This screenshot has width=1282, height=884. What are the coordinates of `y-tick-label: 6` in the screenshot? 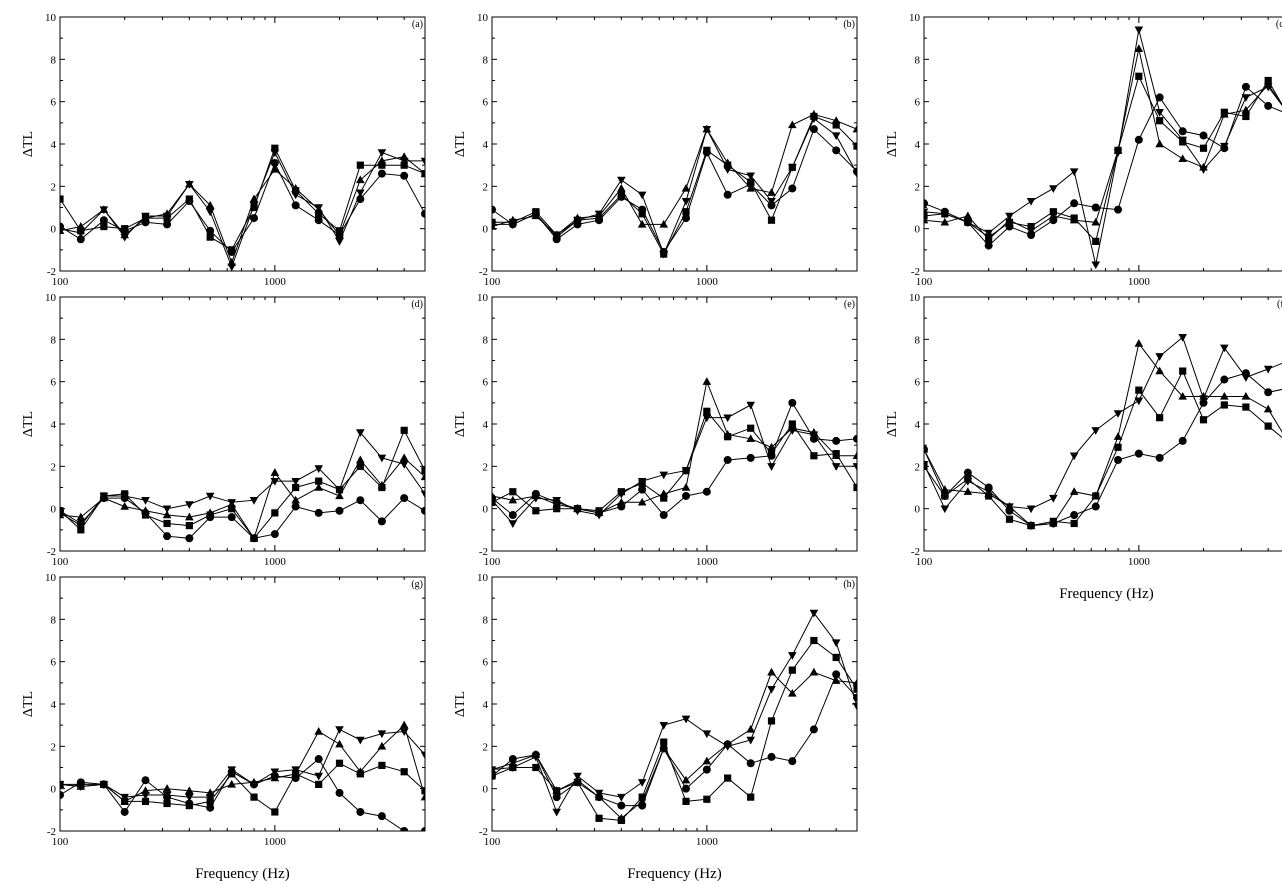 It's located at (918, 103).